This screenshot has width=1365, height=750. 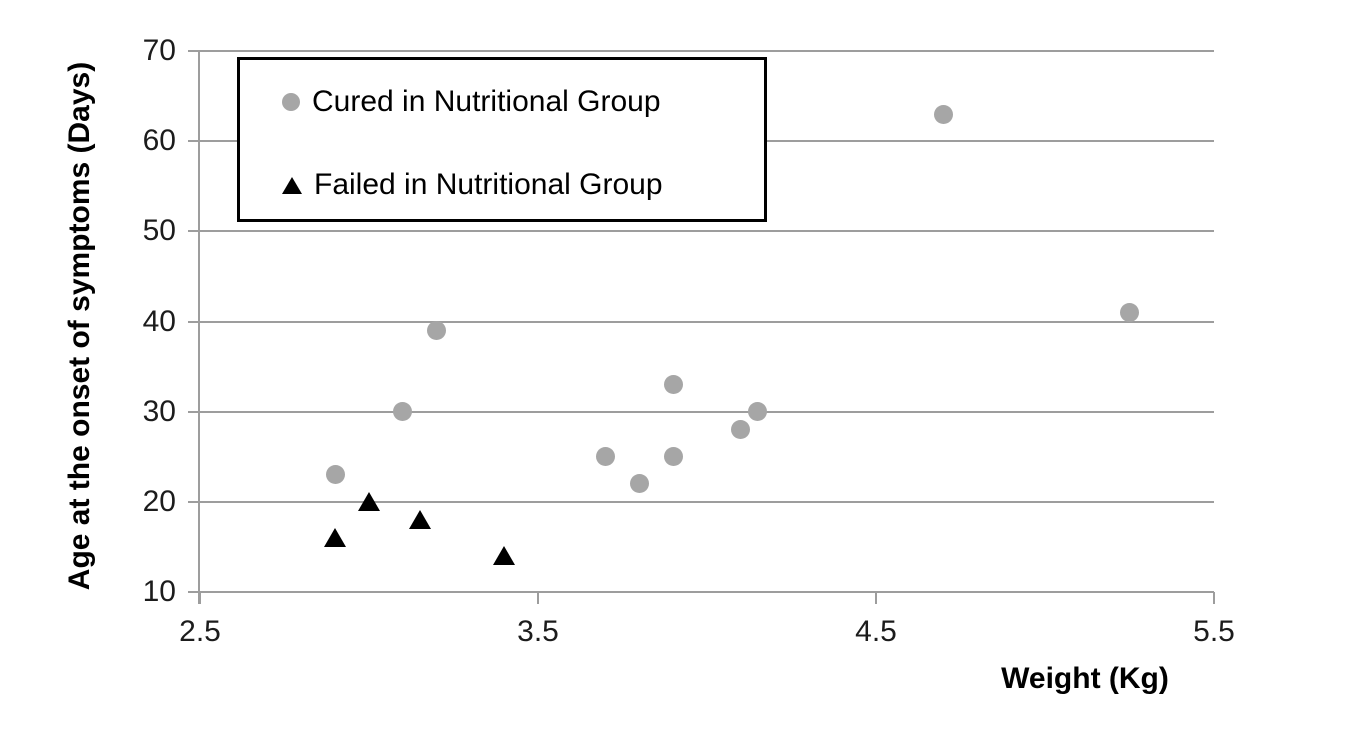 I want to click on y-axis-title: Age at the onset of symptoms (Days), so click(x=79, y=326).